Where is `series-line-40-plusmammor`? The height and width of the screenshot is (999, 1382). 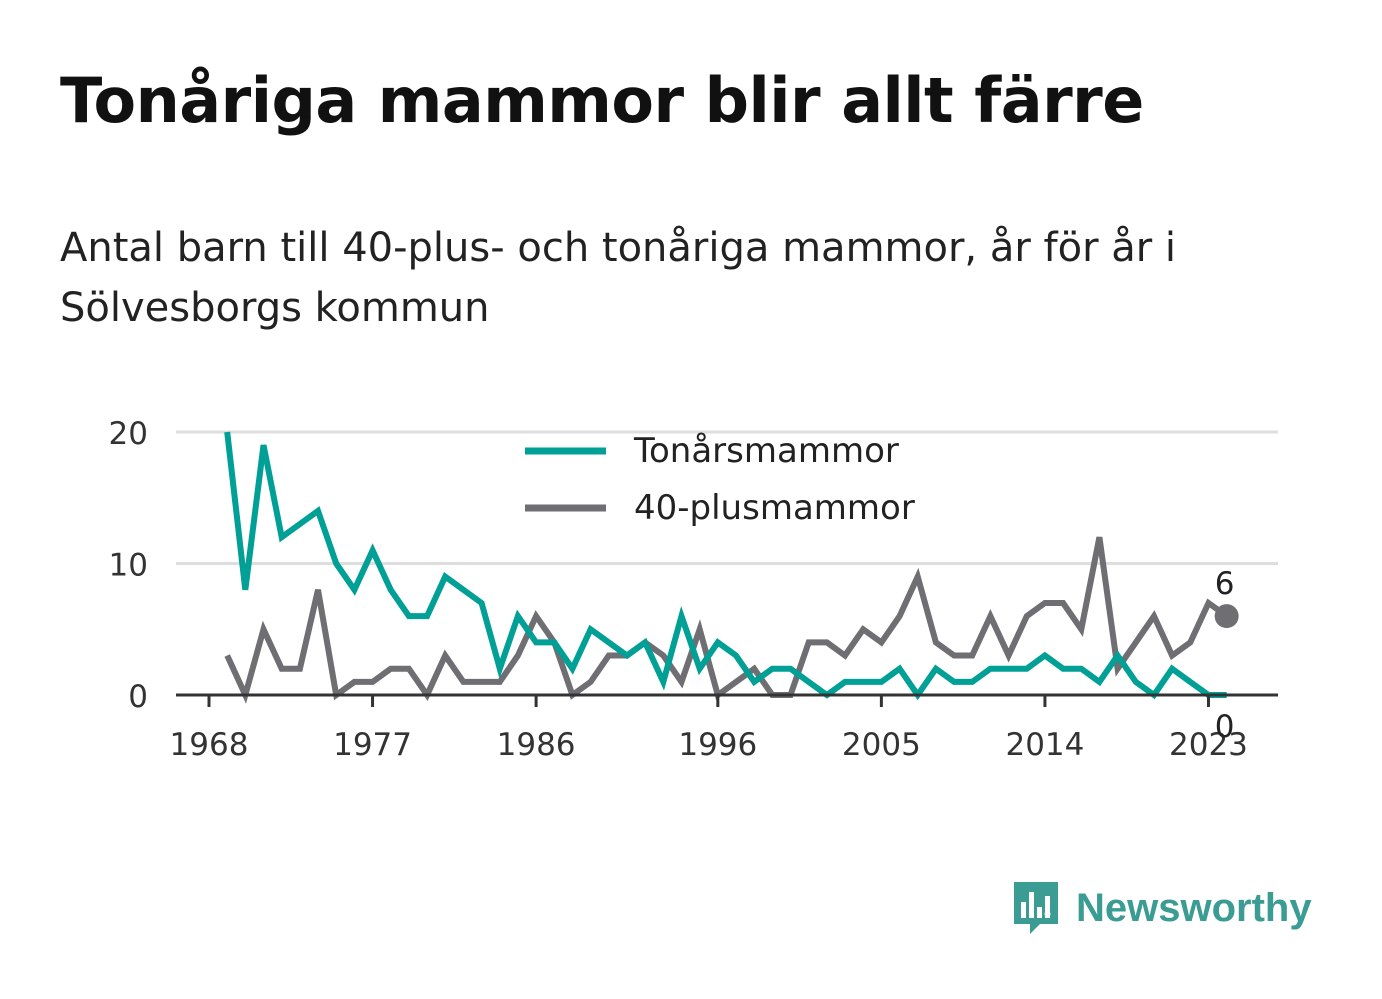
series-line-40-plusmammor is located at coordinates (726, 620).